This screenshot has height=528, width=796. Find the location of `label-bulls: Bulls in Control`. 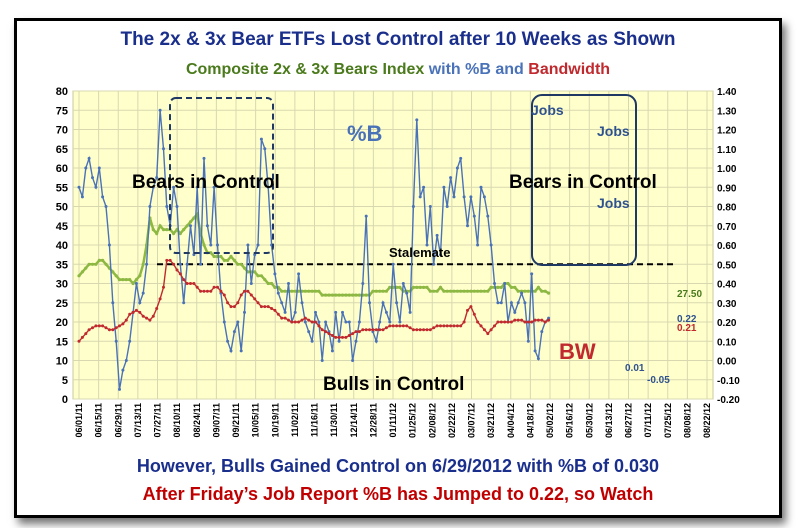

label-bulls: Bulls in Control is located at coordinates (393, 384).